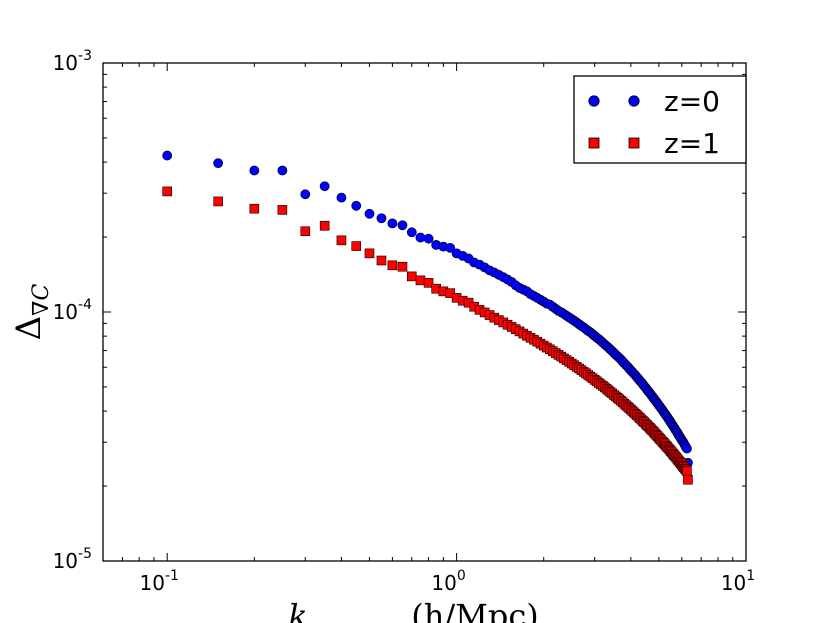 This screenshot has width=830, height=623. What do you see at coordinates (41, 299) in the screenshot?
I see `y-axis-label-subscript: ∇C` at bounding box center [41, 299].